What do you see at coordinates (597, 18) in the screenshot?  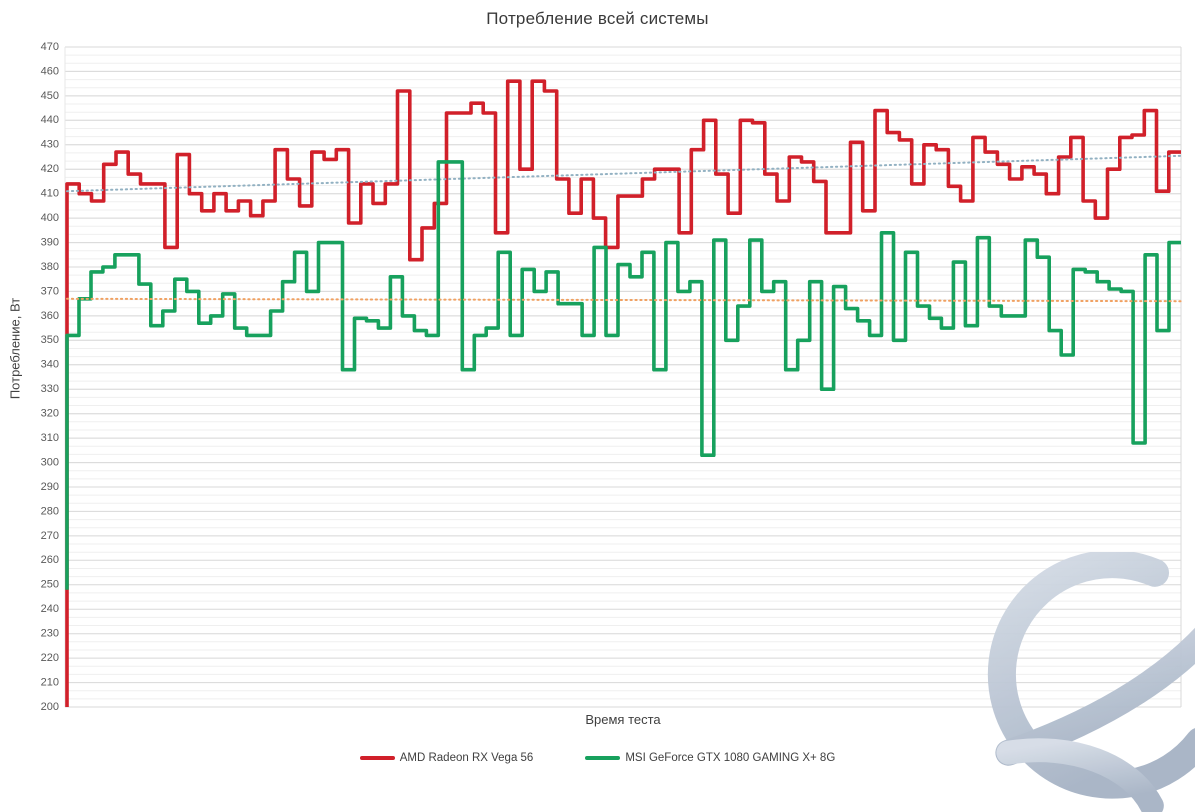 I see `chart-title: Потребление всей системы` at bounding box center [597, 18].